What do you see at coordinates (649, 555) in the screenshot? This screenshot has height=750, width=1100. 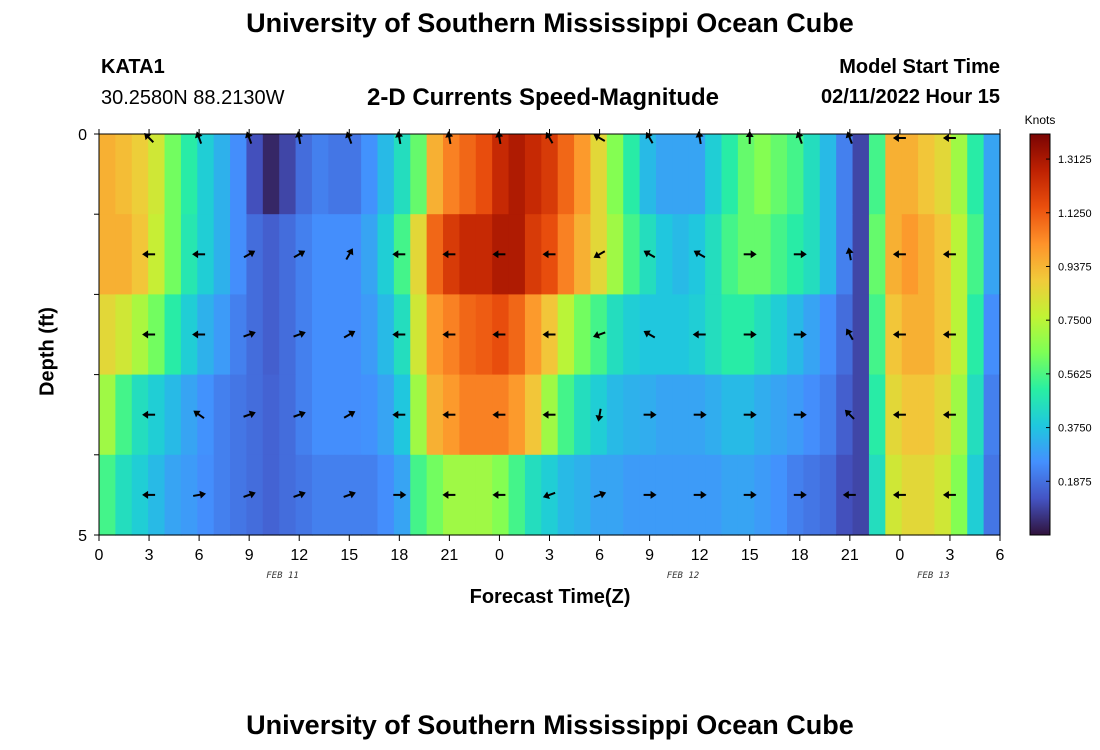 I see `x-tick-label: 9` at bounding box center [649, 555].